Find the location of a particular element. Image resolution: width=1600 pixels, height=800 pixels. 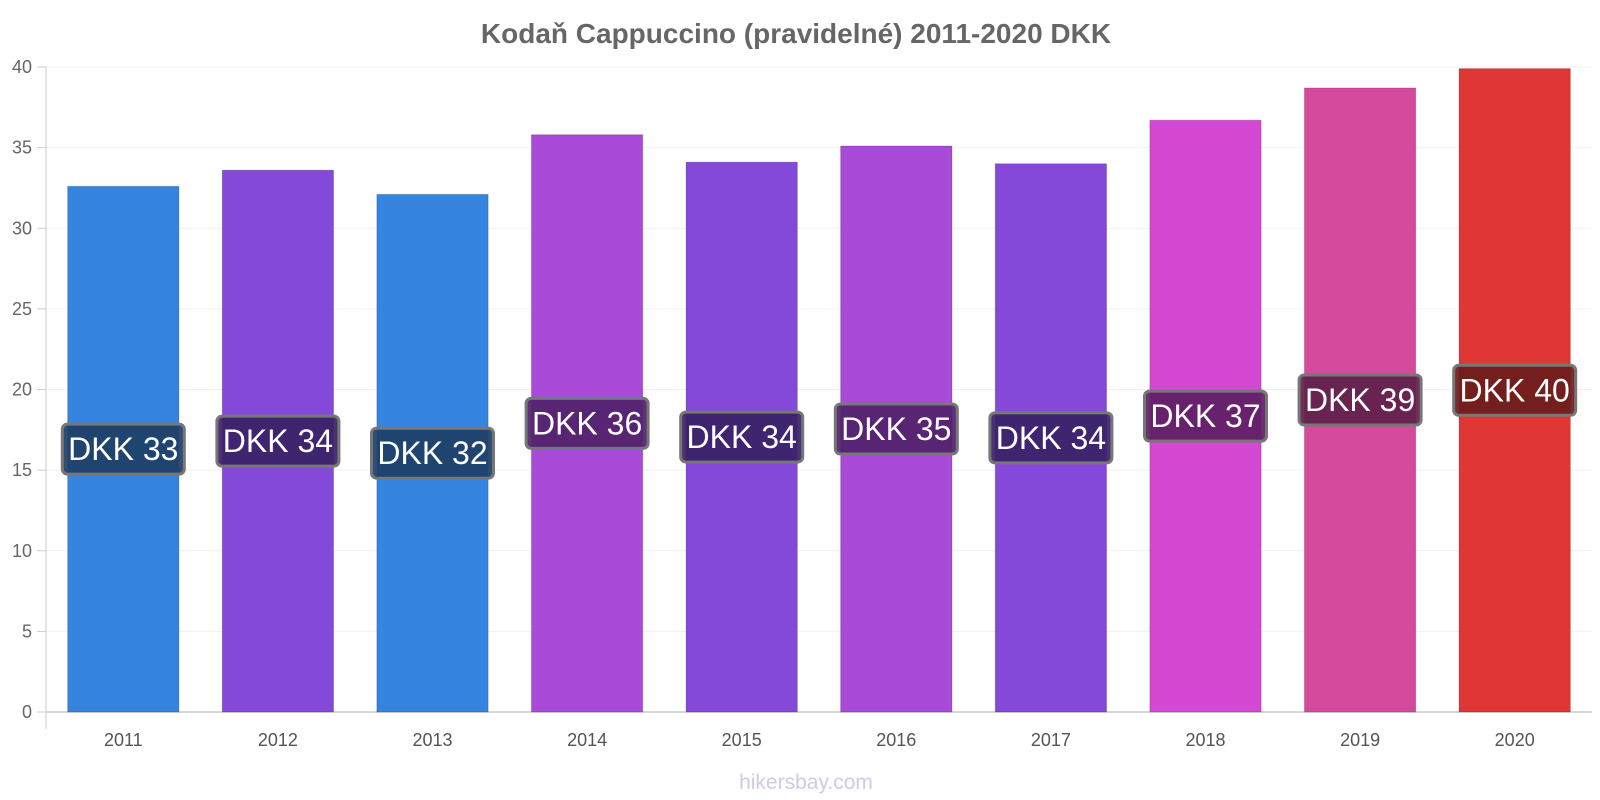

y-tick-label: 25 is located at coordinates (22, 309).